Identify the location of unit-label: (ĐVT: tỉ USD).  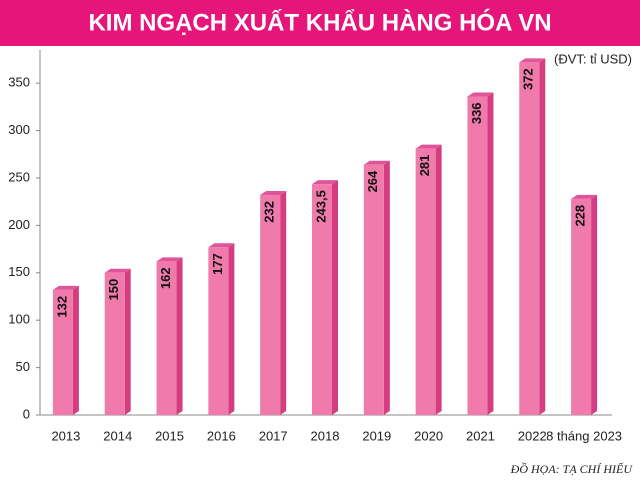
(593, 58).